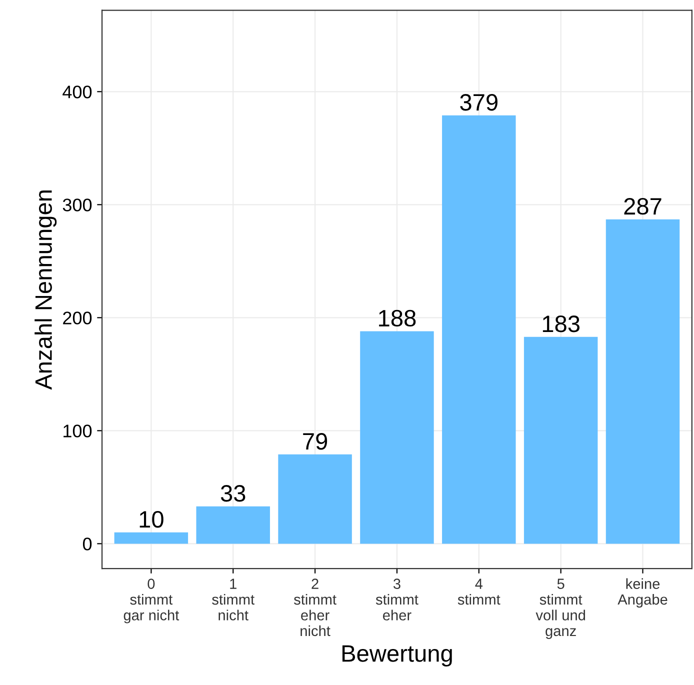  Describe the element at coordinates (479, 591) in the screenshot. I see `x-tick-label: 4 stimmt` at that location.